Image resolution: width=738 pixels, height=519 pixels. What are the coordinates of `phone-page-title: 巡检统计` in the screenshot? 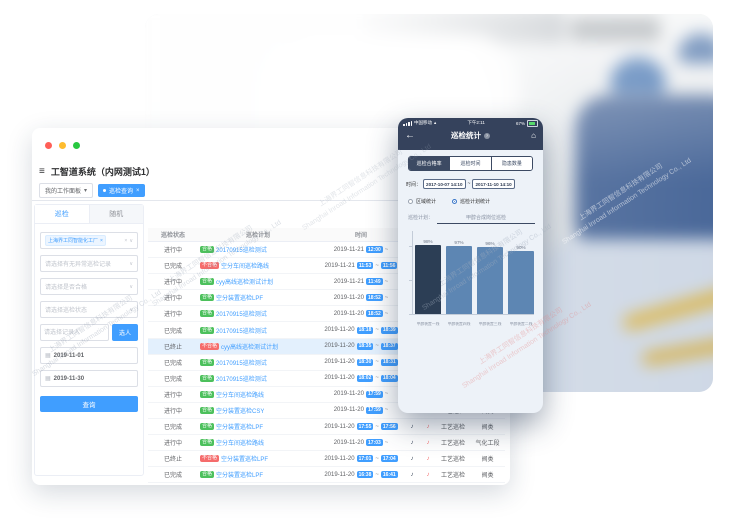 It's located at (466, 135).